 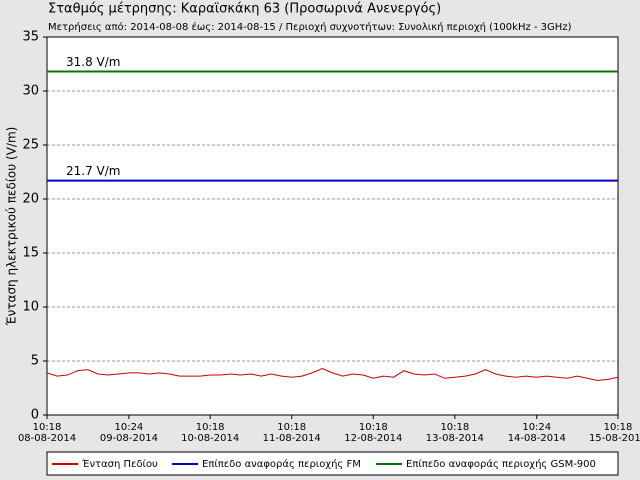 I want to click on y-tick-label: 20, so click(x=30, y=199).